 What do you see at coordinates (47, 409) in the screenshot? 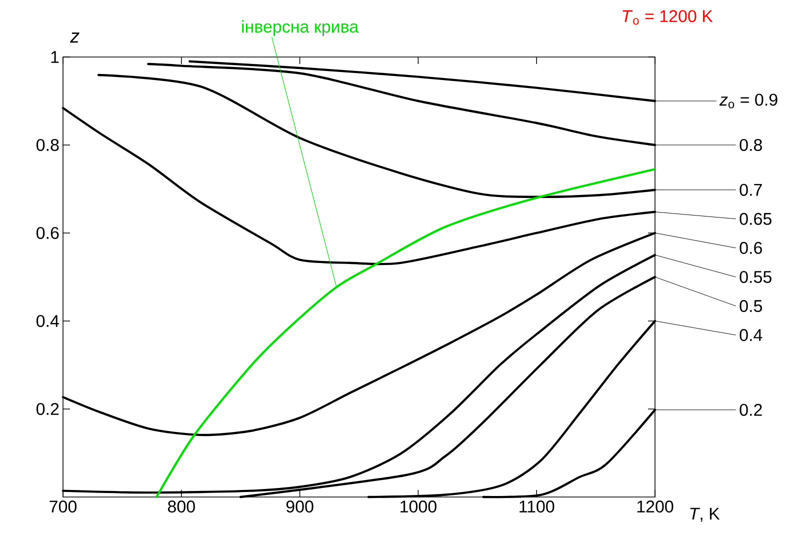
I see `y-tick-label: 0.2` at bounding box center [47, 409].